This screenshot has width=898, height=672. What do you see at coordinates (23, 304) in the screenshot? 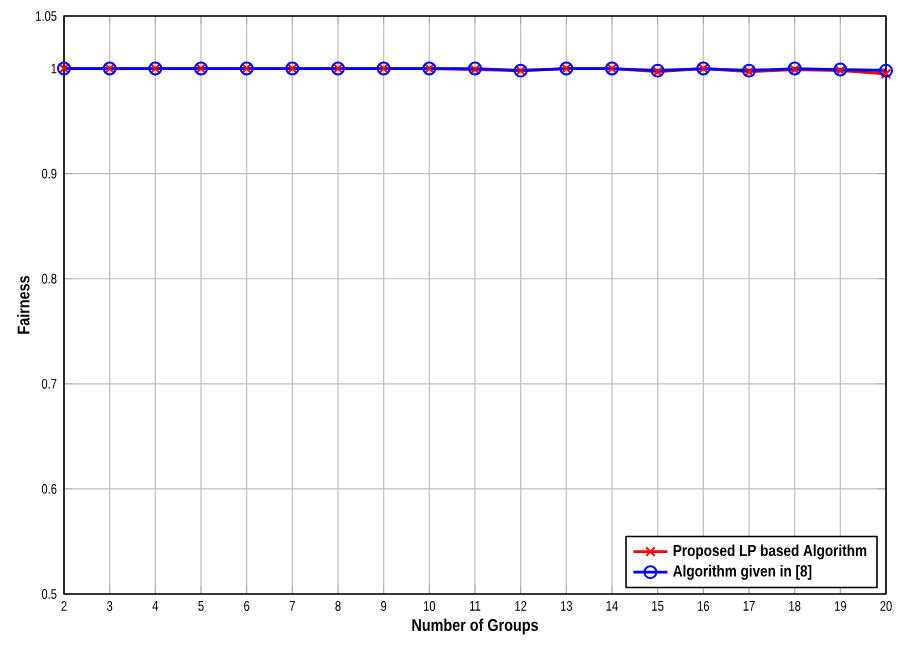
I see `y-axis-title: Fairness` at bounding box center [23, 304].